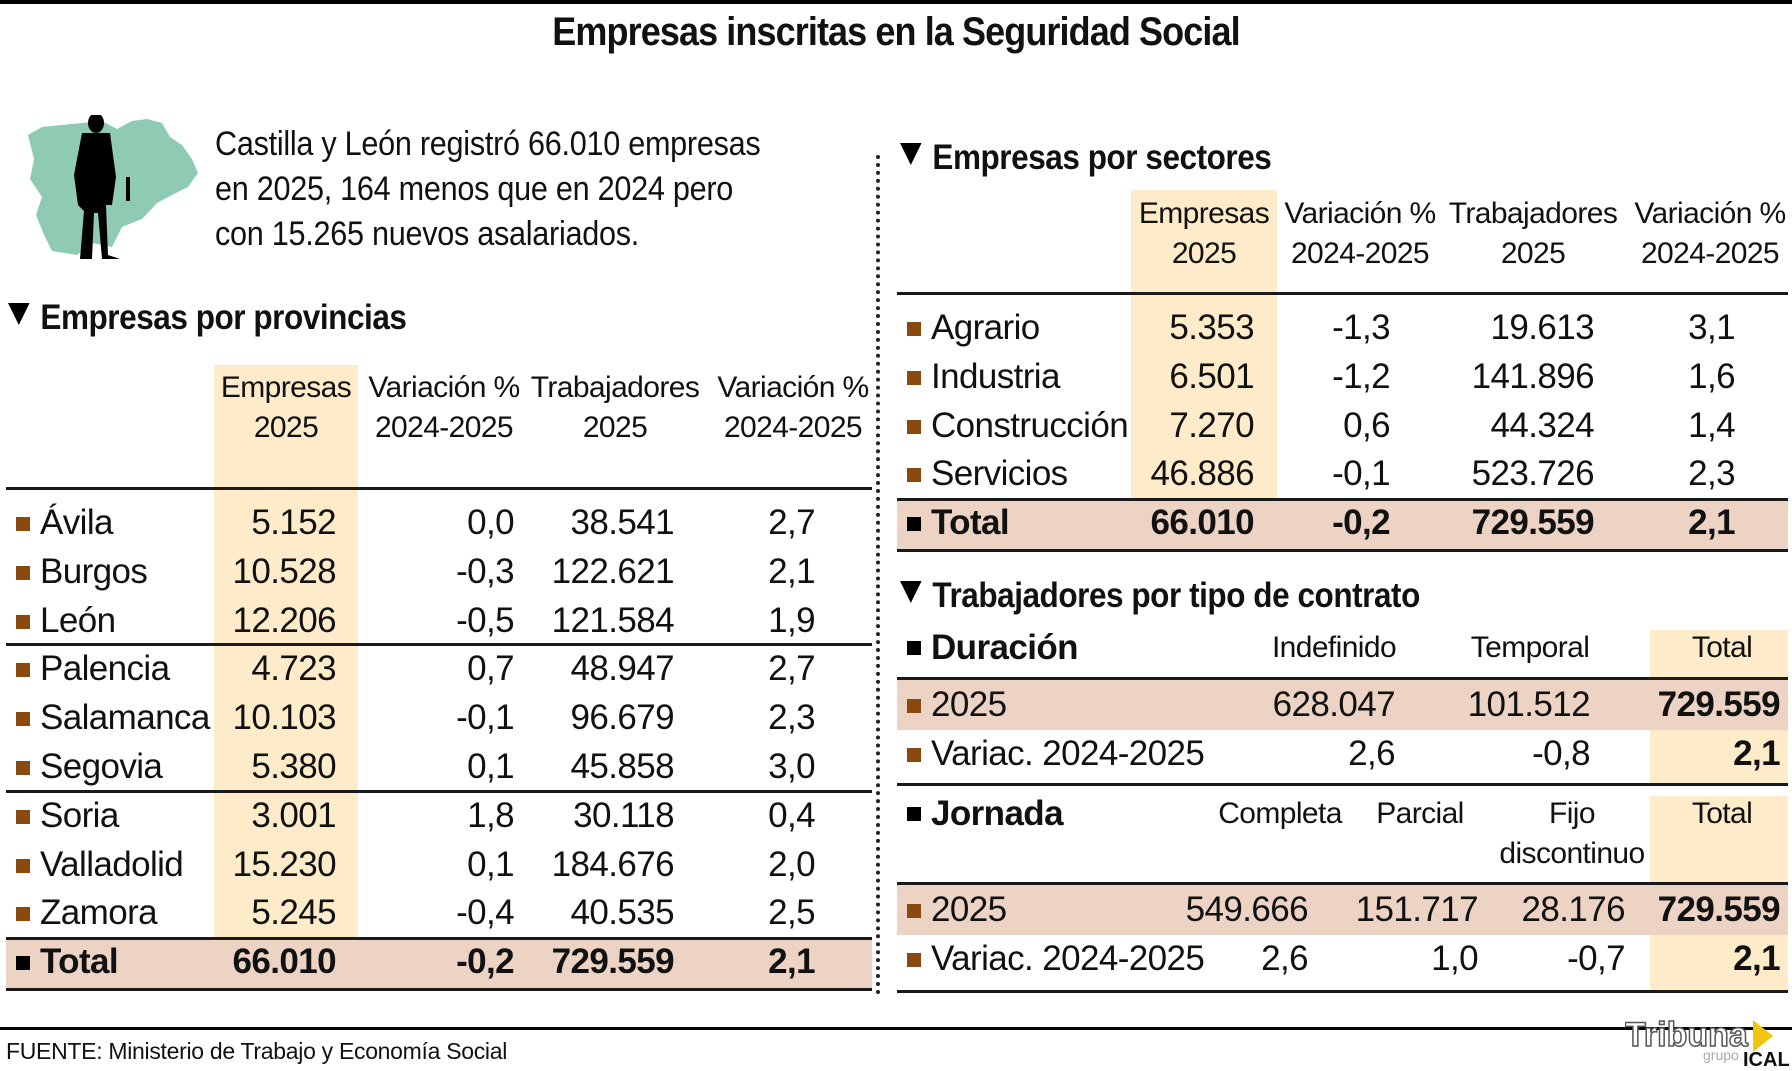 Image resolution: width=1792 pixels, height=1071 pixels. What do you see at coordinates (112, 864) in the screenshot?
I see `row-label: Valladolid` at bounding box center [112, 864].